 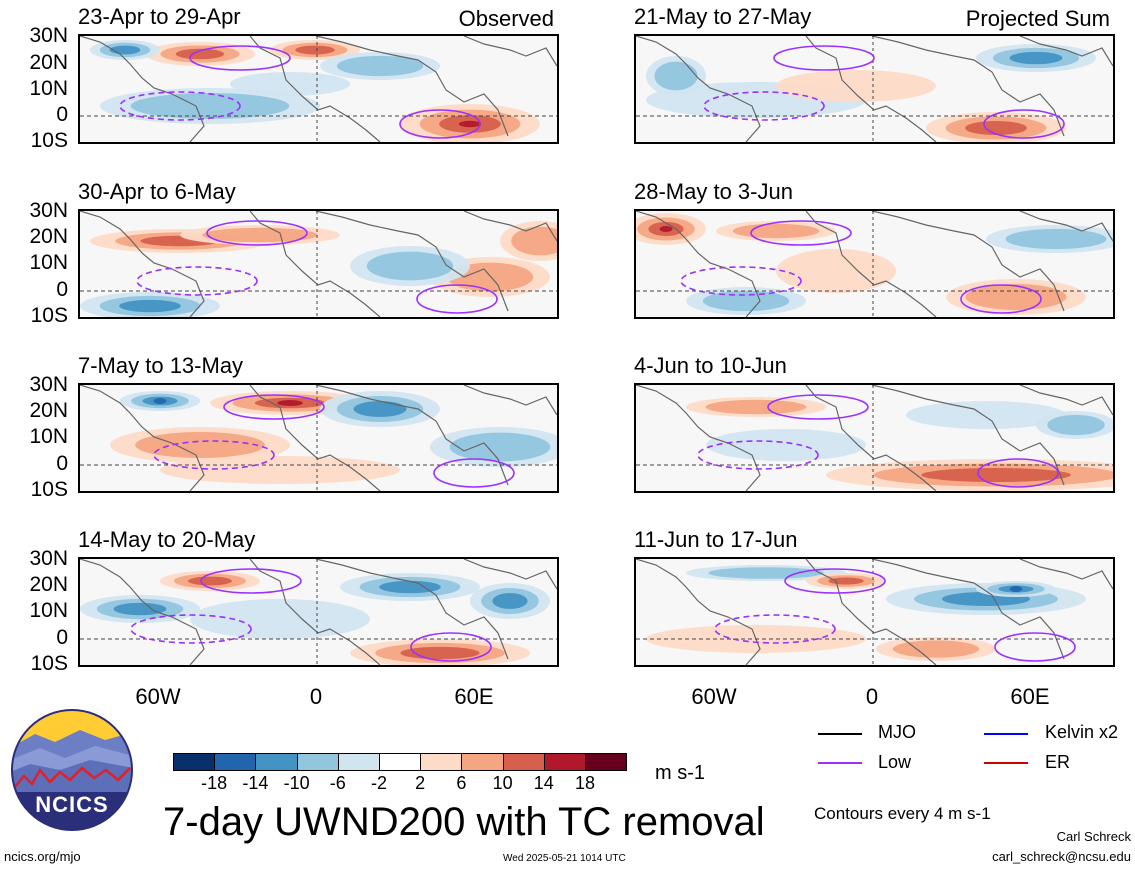 What do you see at coordinates (157, 191) in the screenshot?
I see `panel-title-left-2: 30-Apr to 6-May` at bounding box center [157, 191].